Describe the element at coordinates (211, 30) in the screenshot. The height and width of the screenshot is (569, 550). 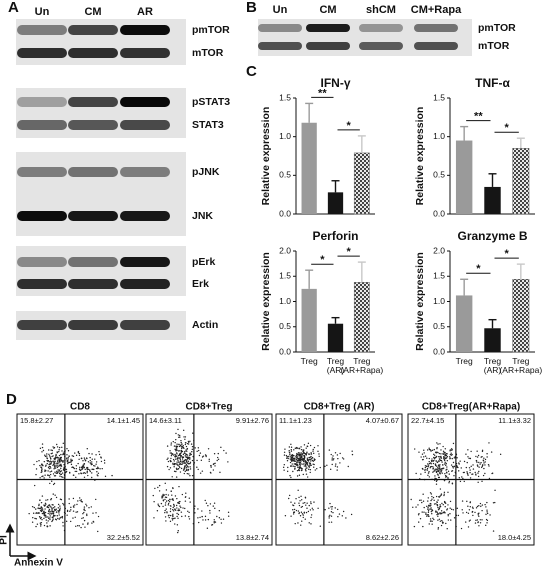
I see `band-label: pmTOR` at that location.